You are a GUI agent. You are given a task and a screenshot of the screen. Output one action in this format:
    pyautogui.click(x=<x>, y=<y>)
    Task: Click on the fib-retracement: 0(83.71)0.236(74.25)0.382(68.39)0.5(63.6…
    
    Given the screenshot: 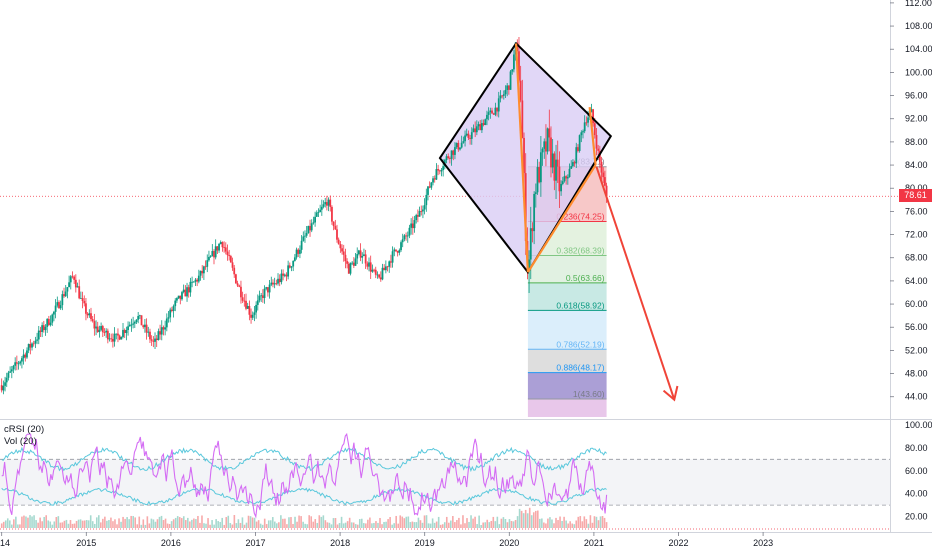 What is the action you would take?
    pyautogui.click(x=567, y=287)
    